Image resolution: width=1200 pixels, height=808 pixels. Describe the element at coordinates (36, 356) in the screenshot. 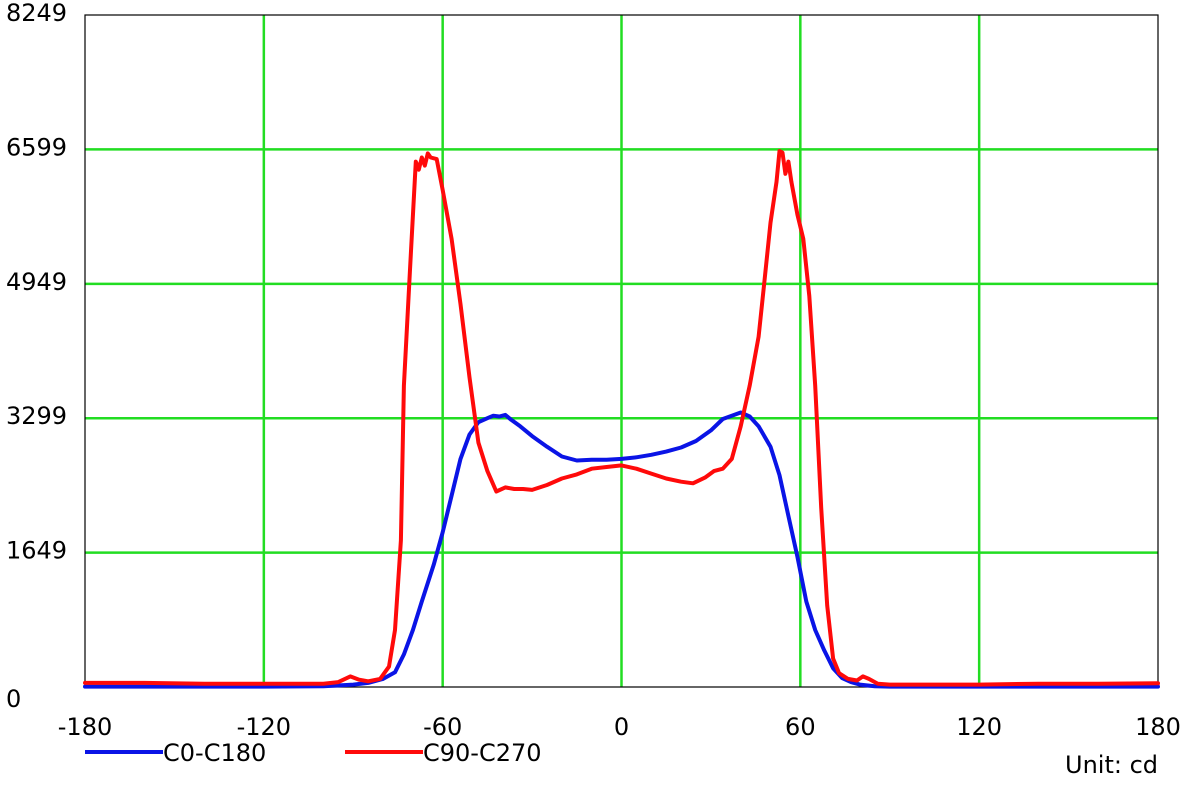

I see `y-axis-ticks: 0 1649 3299 4949 6599 8249` at that location.